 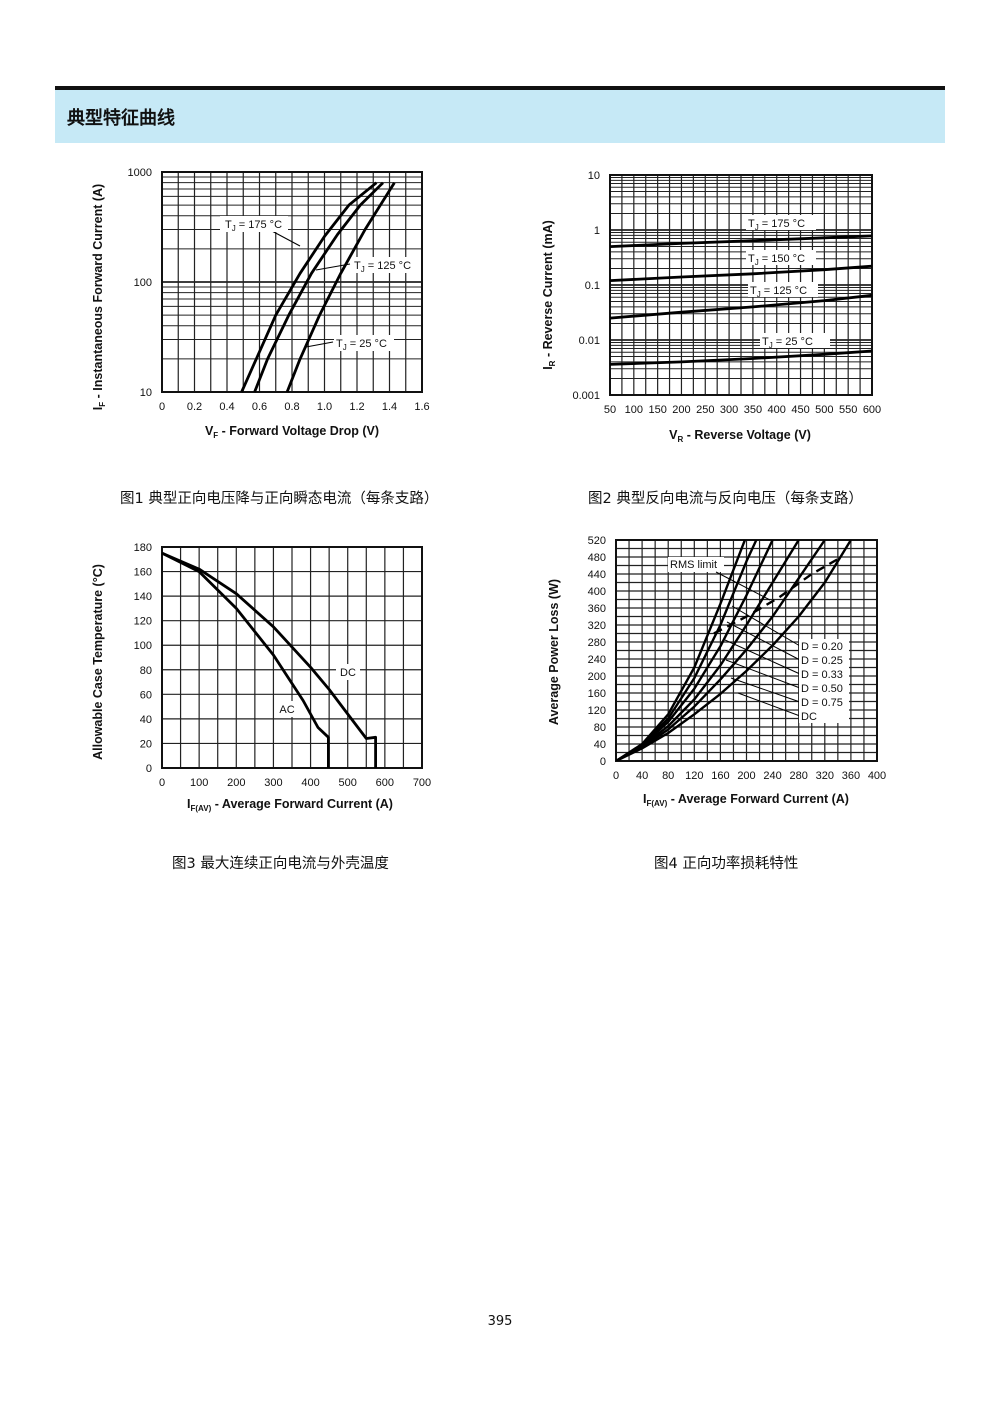 What do you see at coordinates (586, 396) in the screenshot?
I see `y-tick-label: 0.001` at bounding box center [586, 396].